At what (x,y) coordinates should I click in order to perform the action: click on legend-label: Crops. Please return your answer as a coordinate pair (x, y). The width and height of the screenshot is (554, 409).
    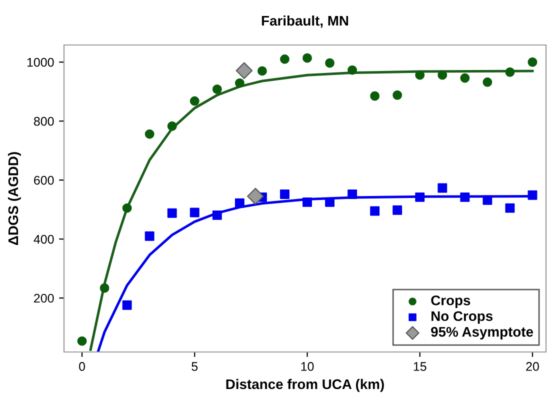
    Looking at the image, I should click on (450, 301).